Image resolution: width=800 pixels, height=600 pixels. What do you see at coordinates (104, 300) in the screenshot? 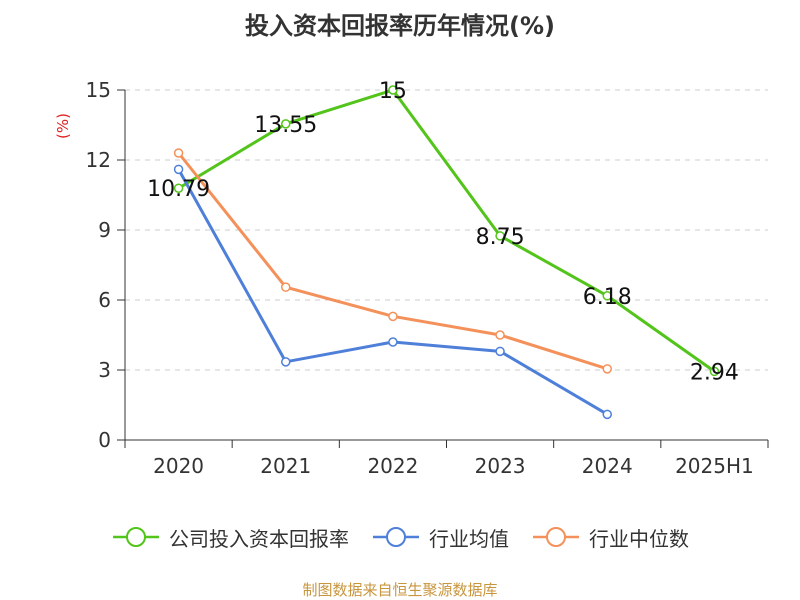
I see `y-tick-label: 6` at bounding box center [104, 300].